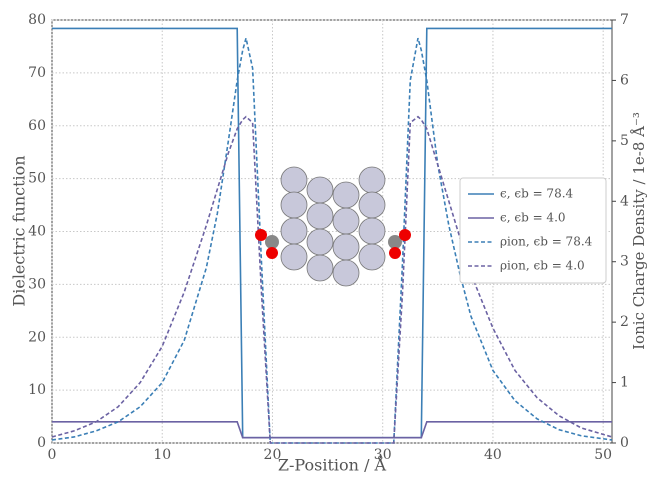 This screenshot has height=483, width=654. I want to click on x-tick-label: 50, so click(603, 455).